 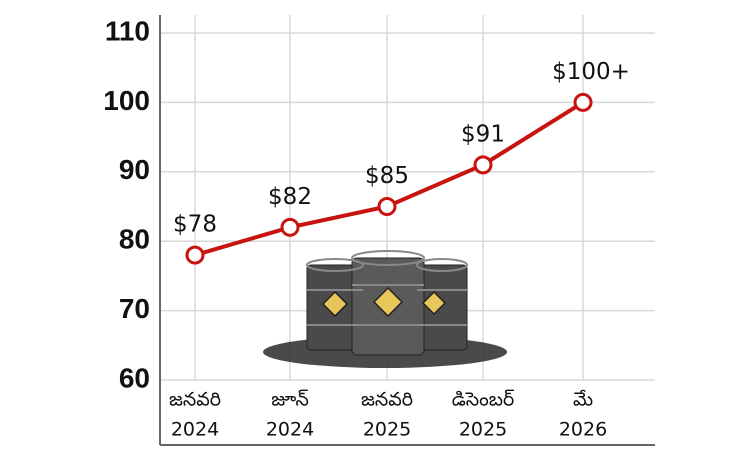 I want to click on y-tick-label: 100, so click(x=126, y=100).